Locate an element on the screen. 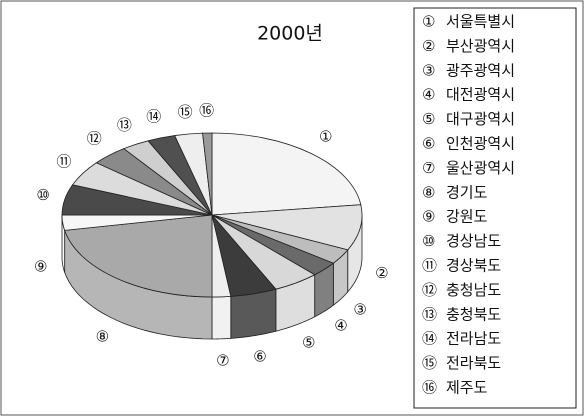 The height and width of the screenshot is (416, 584). legend-label: 대전광역시 is located at coordinates (480, 95).